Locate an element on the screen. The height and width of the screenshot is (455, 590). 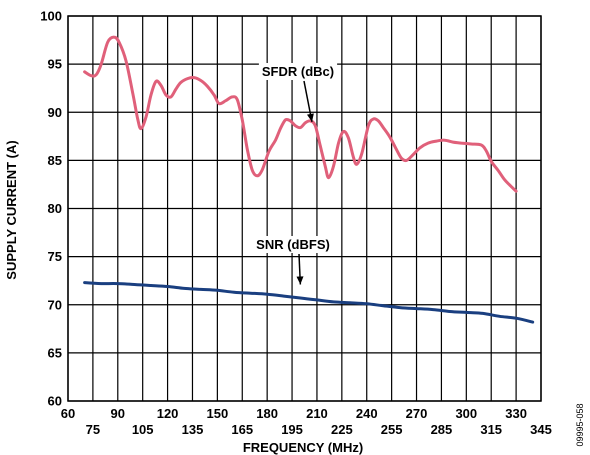
y-tick-label: 60 is located at coordinates (55, 401).